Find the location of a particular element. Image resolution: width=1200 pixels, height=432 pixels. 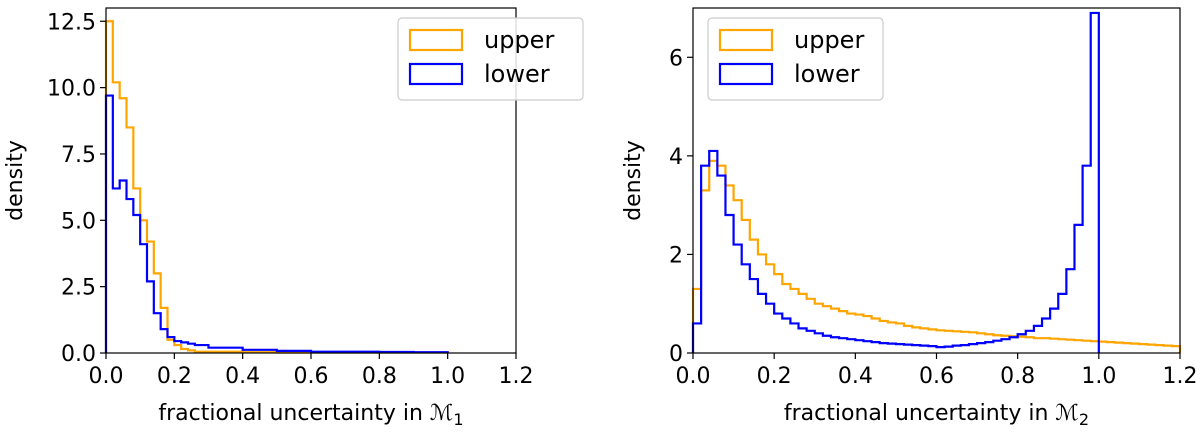

y-tick-label: 2 is located at coordinates (676, 255).